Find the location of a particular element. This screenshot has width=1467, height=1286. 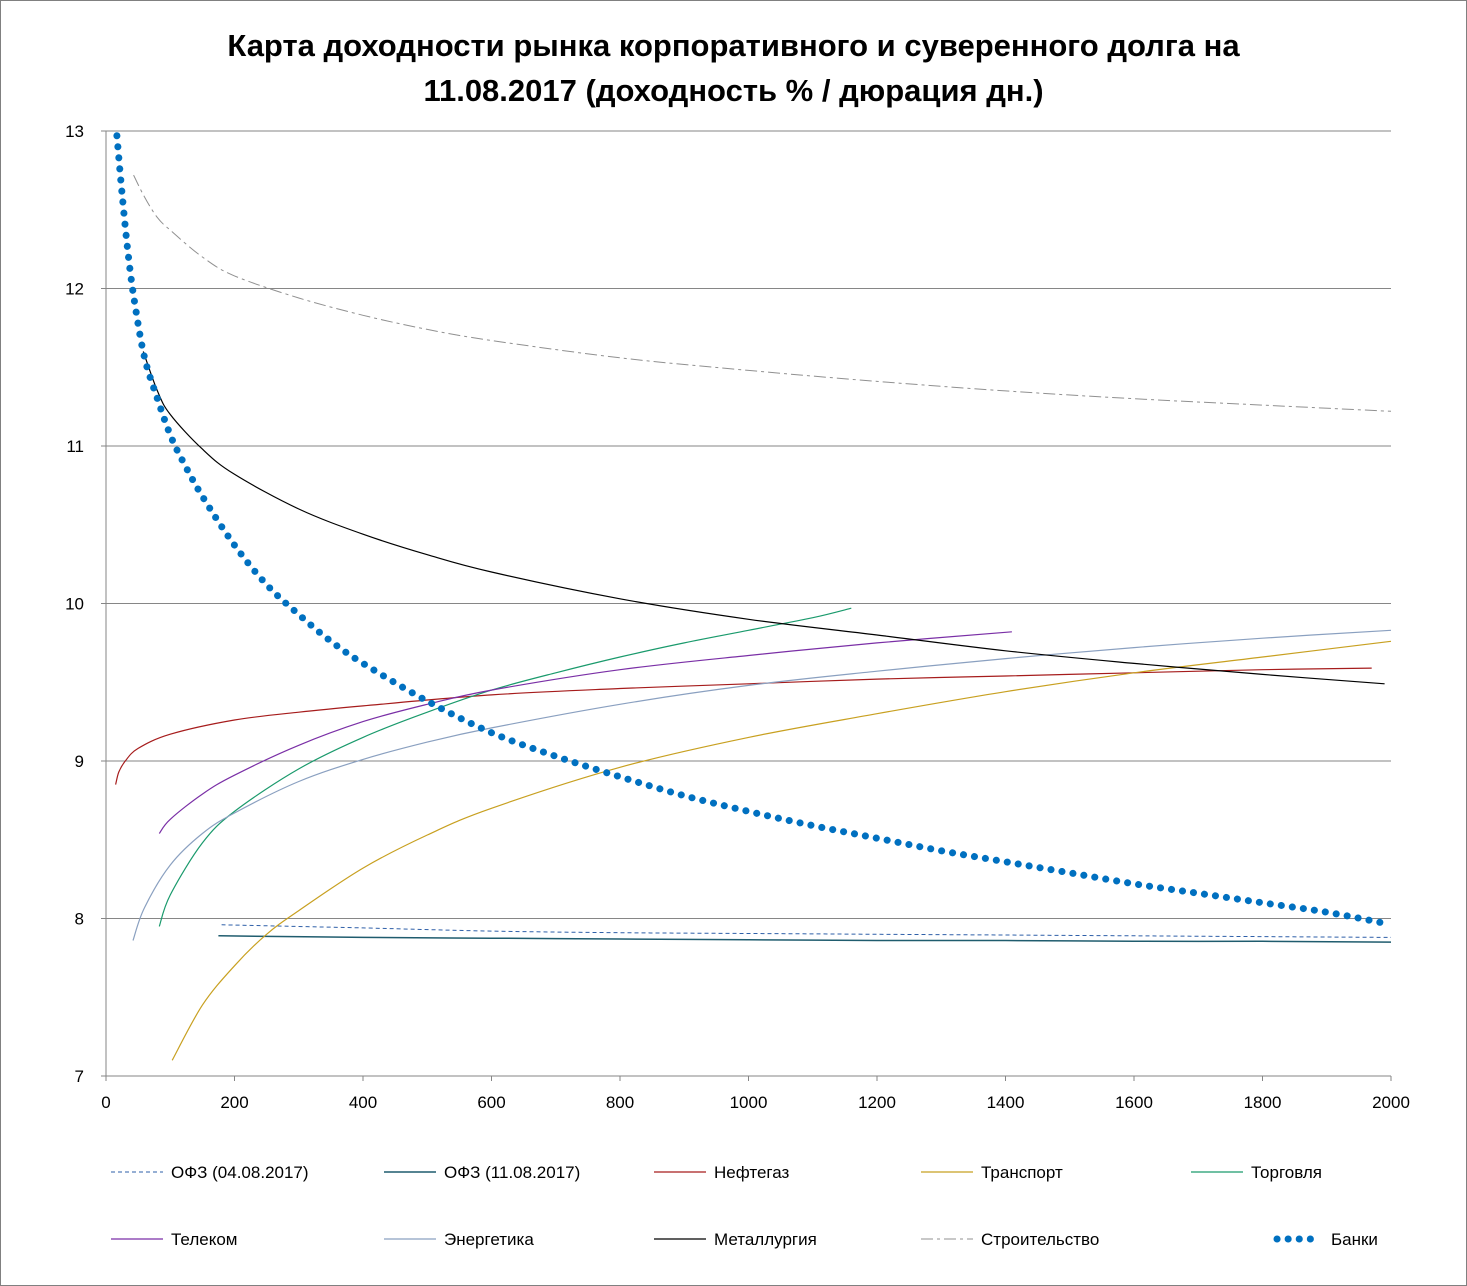

legend-item-6: Телеком is located at coordinates (174, 1239).